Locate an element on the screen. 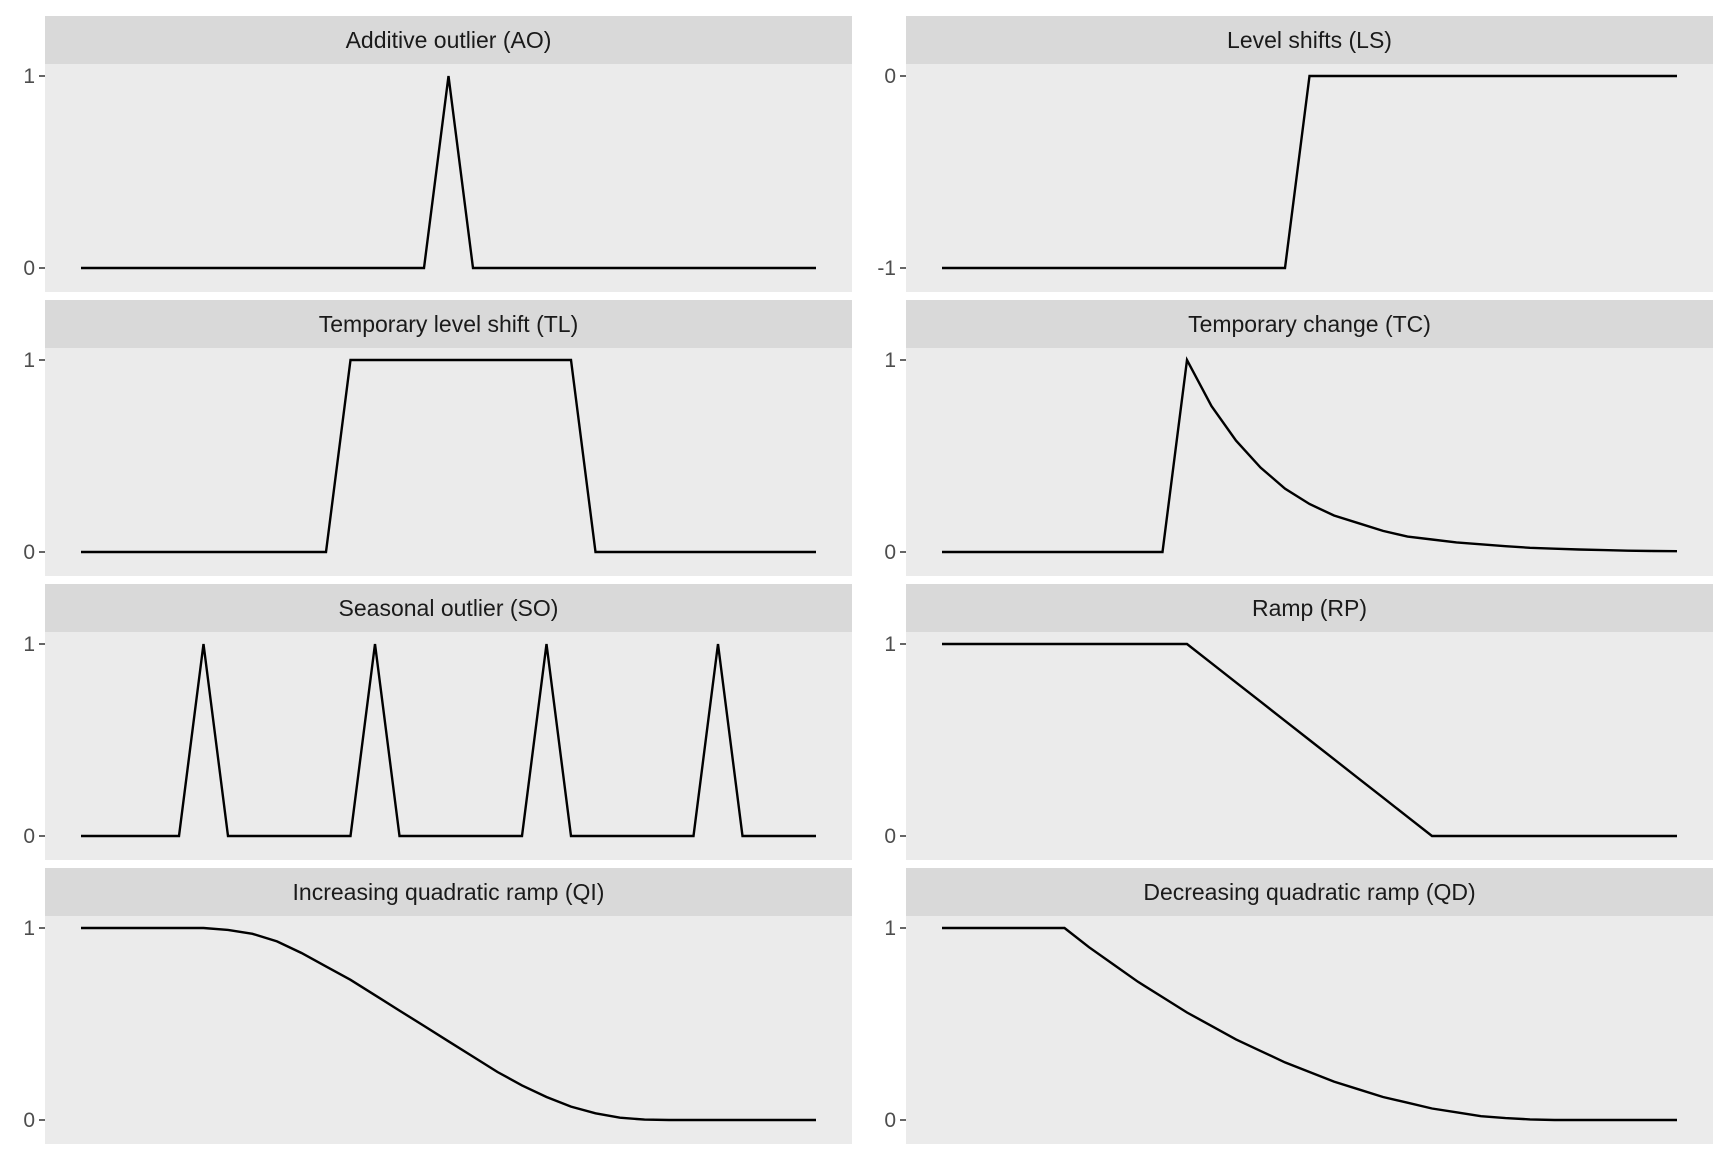  facet-title: Seasonal outlier (SO) is located at coordinates (449, 608).